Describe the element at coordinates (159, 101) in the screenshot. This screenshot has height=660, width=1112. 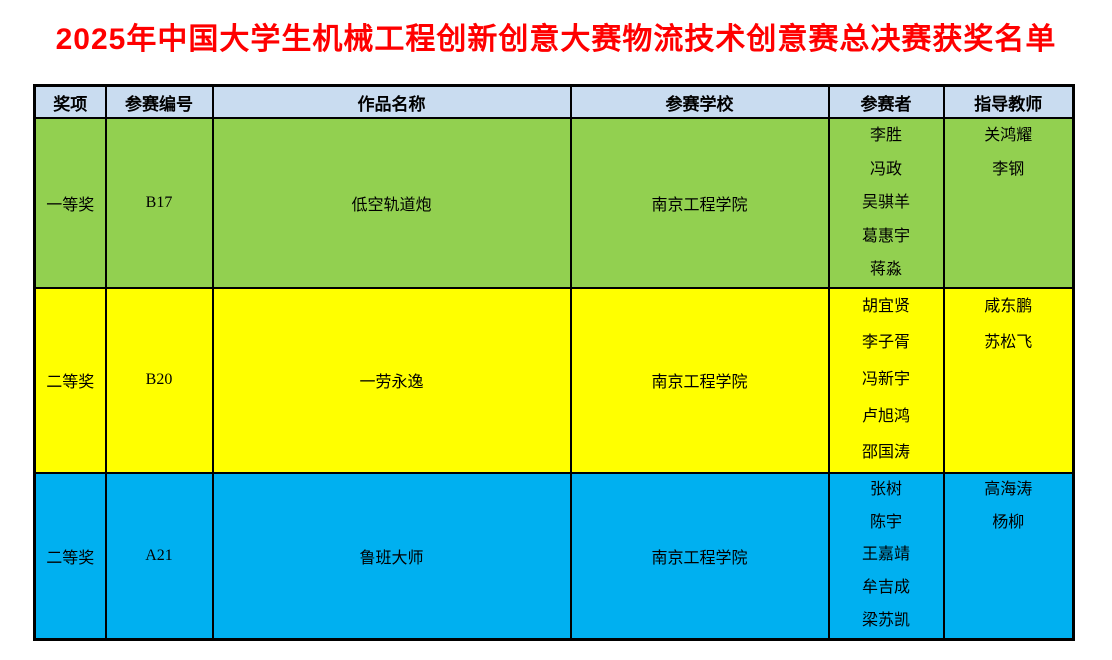
I see `col-header-entry-no: 参赛编号` at that location.